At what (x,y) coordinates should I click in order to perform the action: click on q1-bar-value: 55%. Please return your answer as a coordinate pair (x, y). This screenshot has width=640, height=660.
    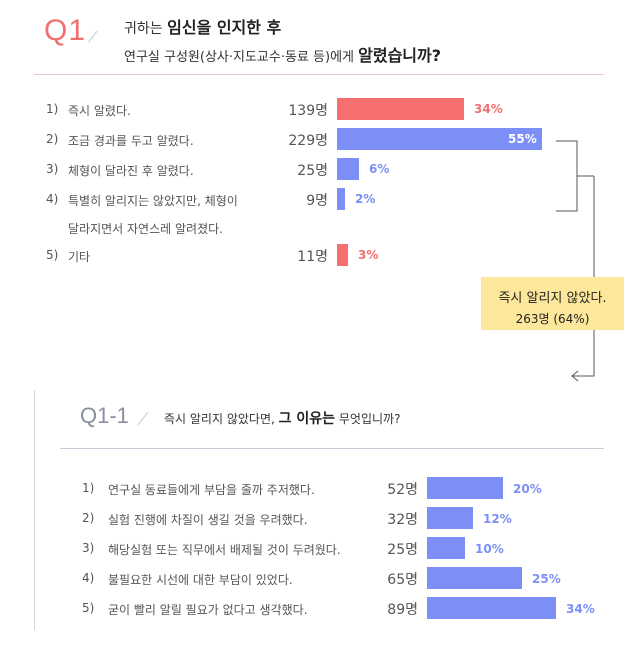
    Looking at the image, I should click on (522, 139).